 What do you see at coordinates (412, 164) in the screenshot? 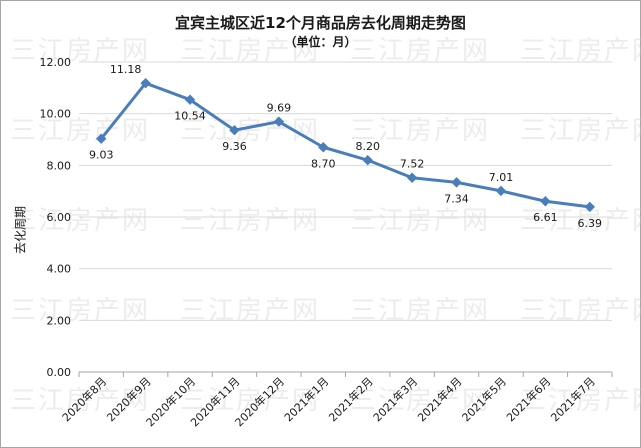
I see `data-label: 7.52` at bounding box center [412, 164].